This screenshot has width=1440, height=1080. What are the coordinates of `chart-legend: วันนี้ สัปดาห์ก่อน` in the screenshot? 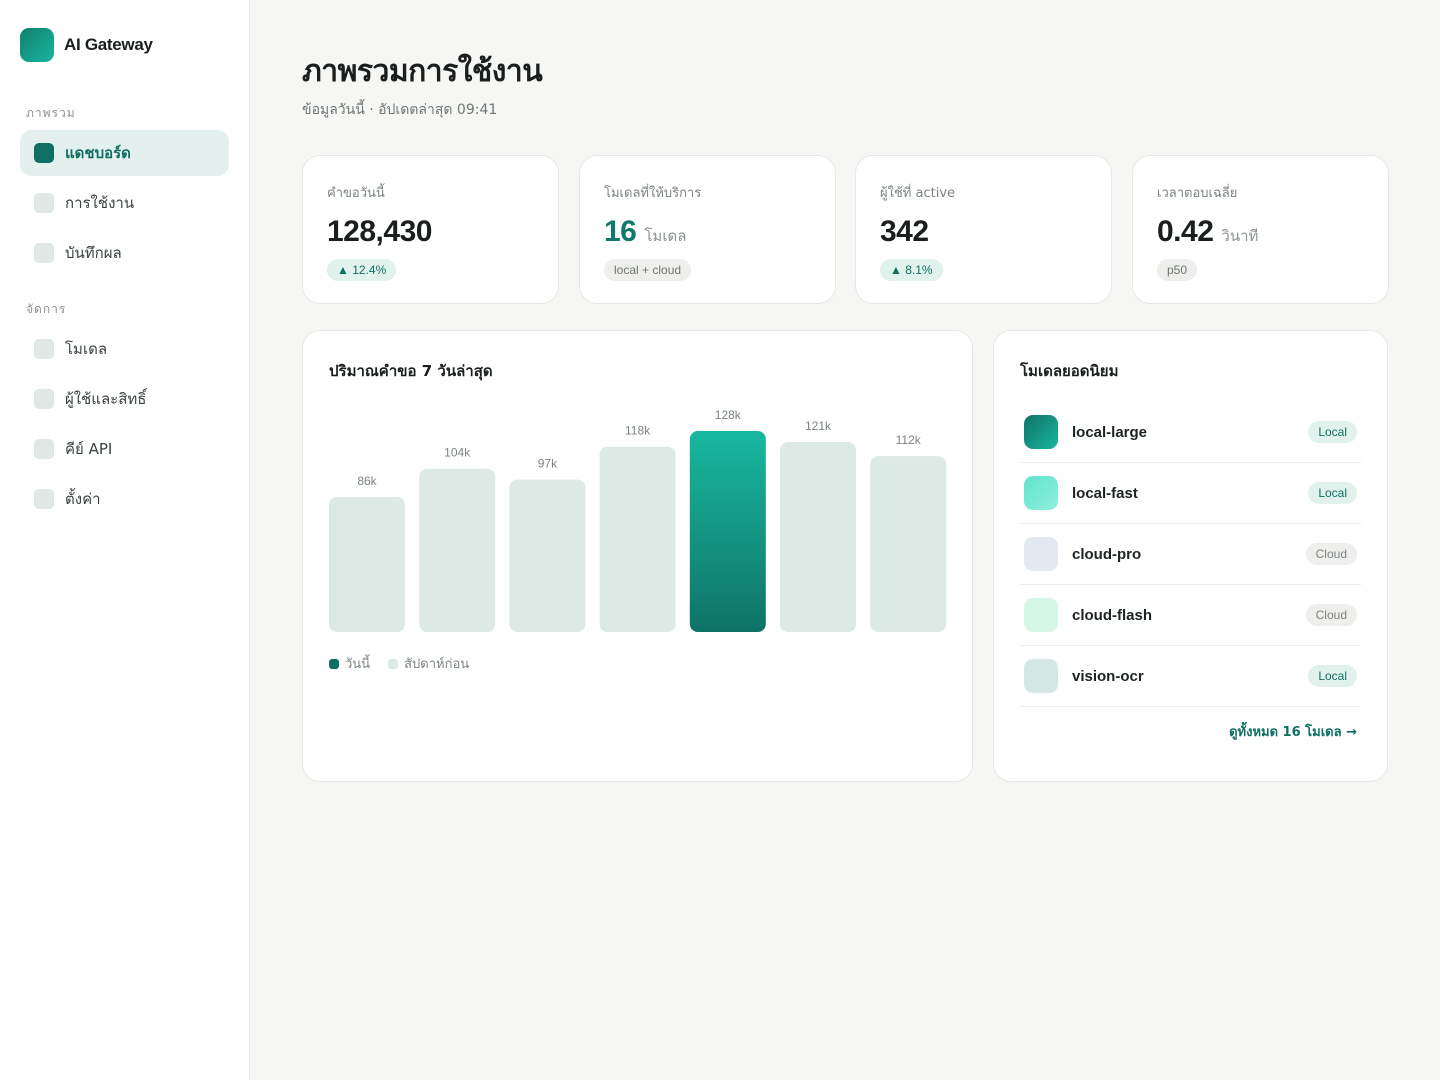 It's located at (408, 663).